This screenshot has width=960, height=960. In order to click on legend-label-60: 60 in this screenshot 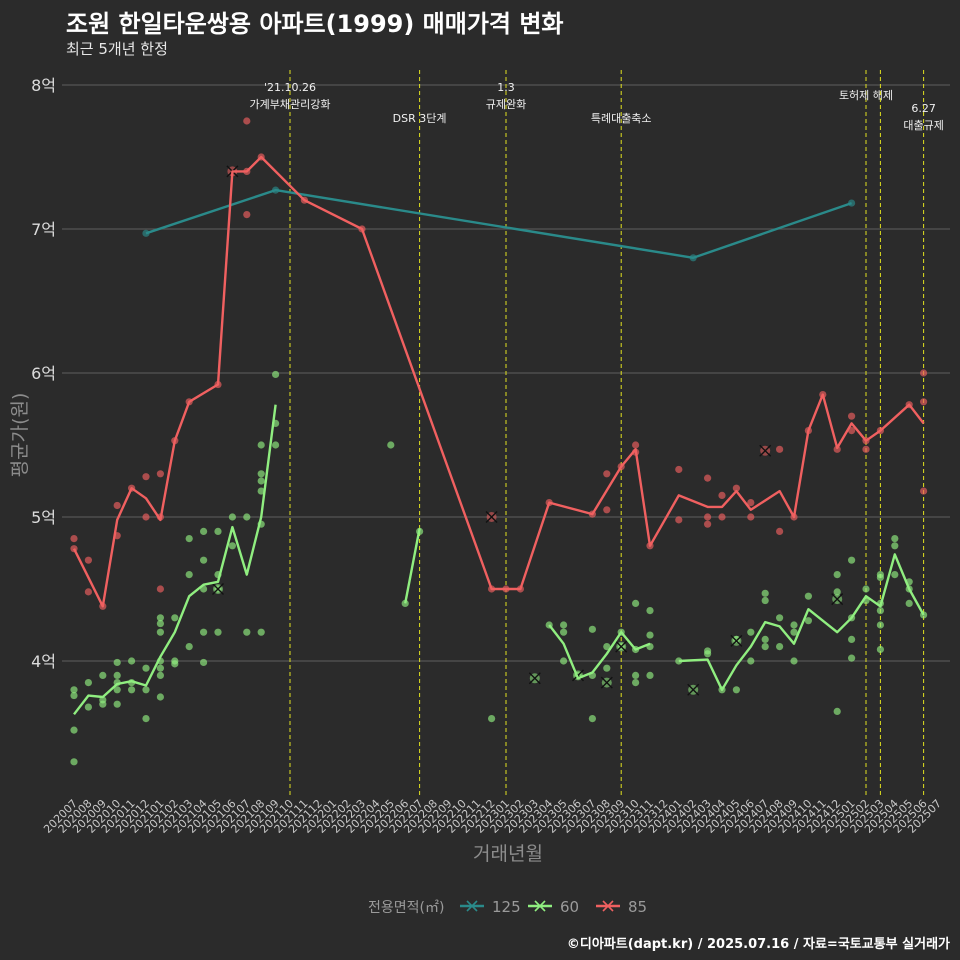, I will do `click(569, 907)`.